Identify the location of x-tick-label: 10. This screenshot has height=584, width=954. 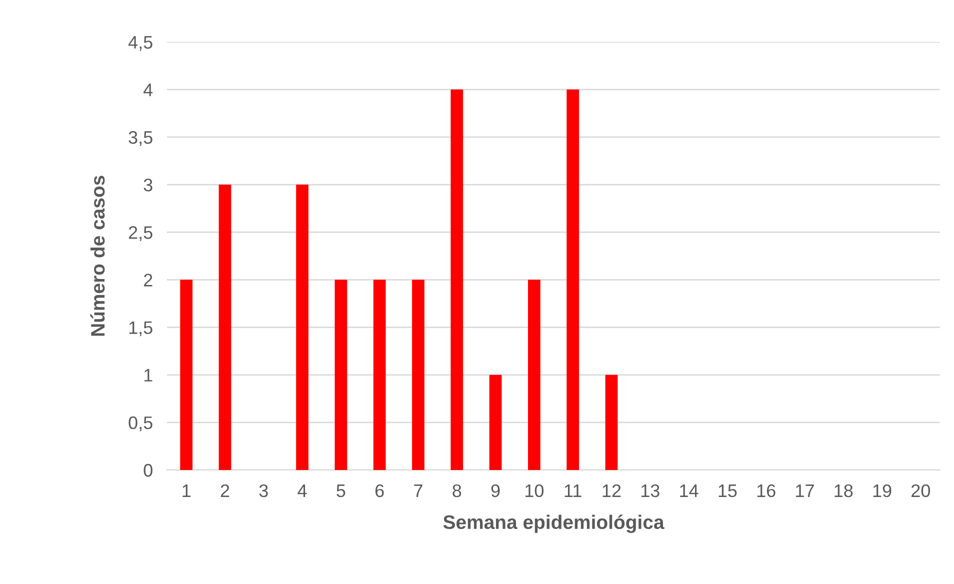
(535, 491).